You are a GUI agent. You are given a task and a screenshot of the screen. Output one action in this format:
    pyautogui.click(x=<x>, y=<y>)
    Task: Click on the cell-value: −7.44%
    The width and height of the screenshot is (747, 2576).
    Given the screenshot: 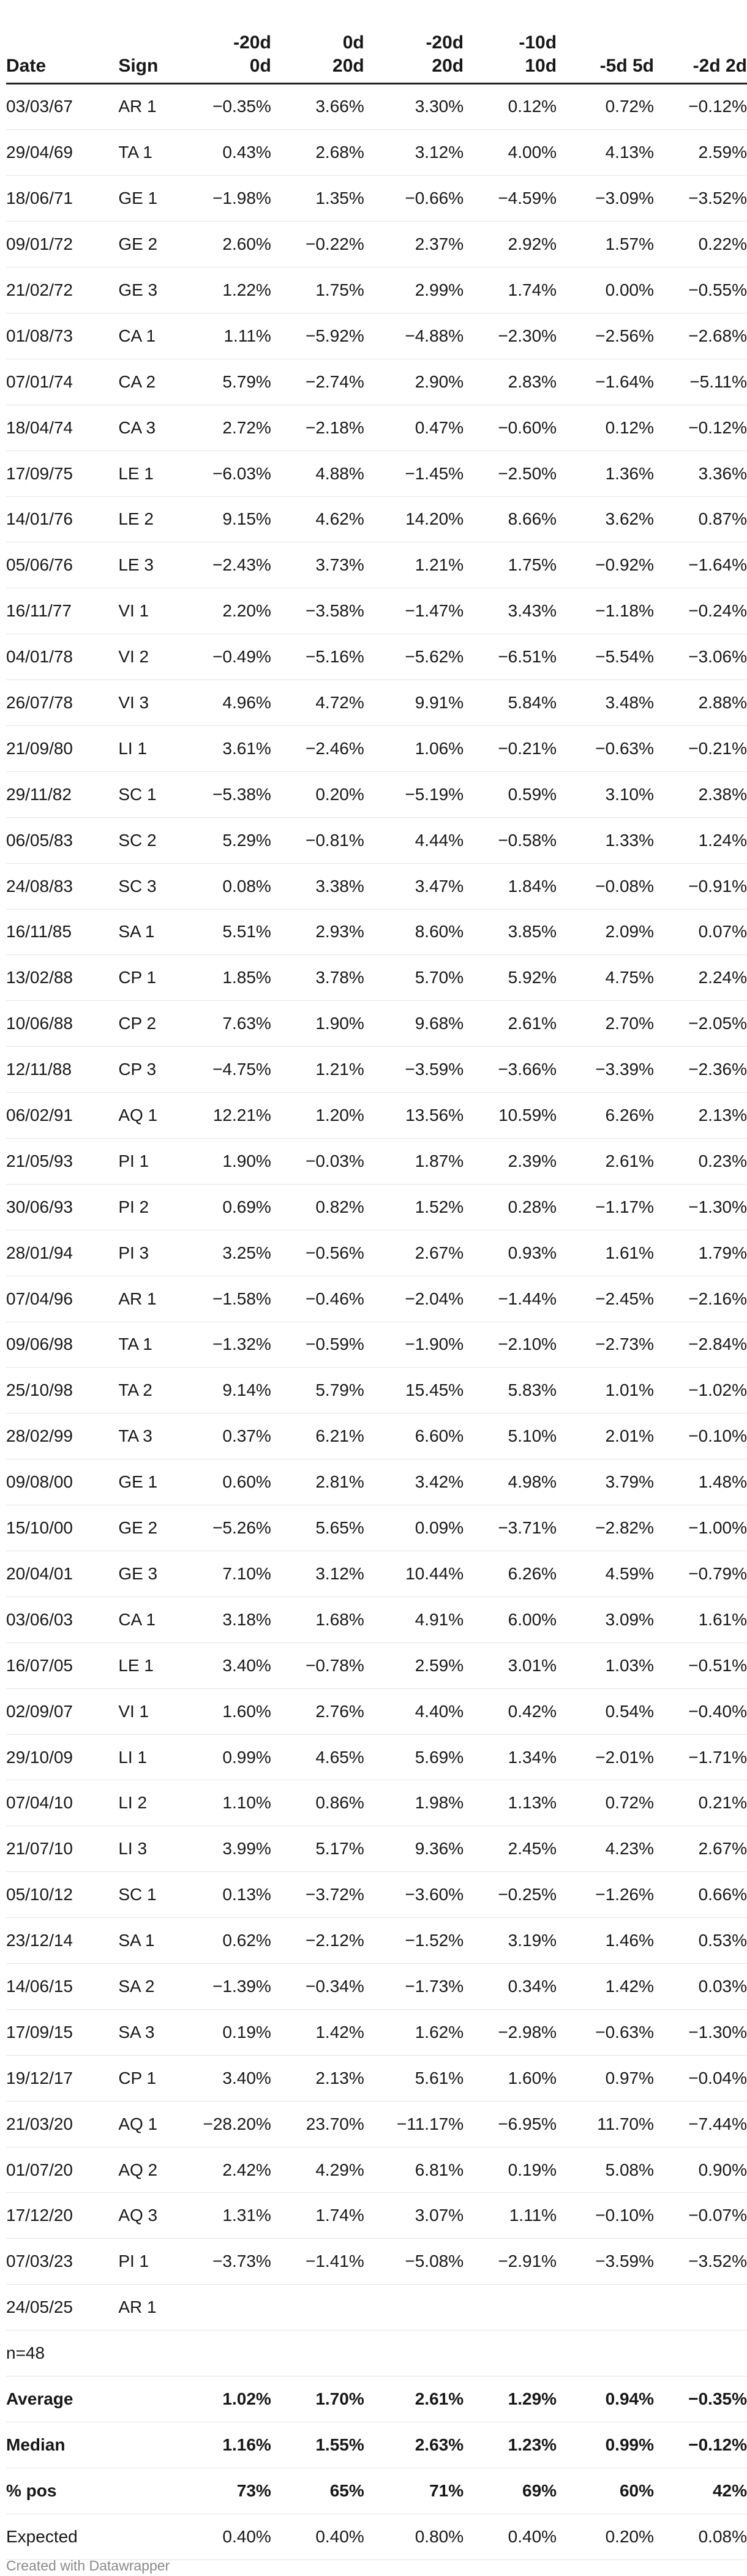 What is the action you would take?
    pyautogui.click(x=717, y=2123)
    